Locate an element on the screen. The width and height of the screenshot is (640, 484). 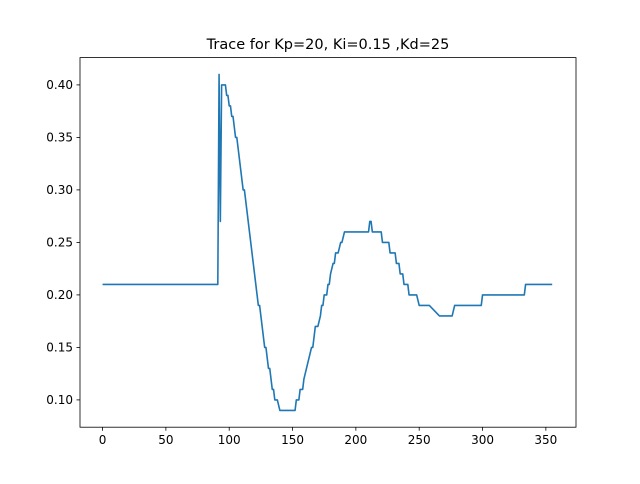
x-axis: 0 50 100 150 200 250 300 350 is located at coordinates (328, 437).